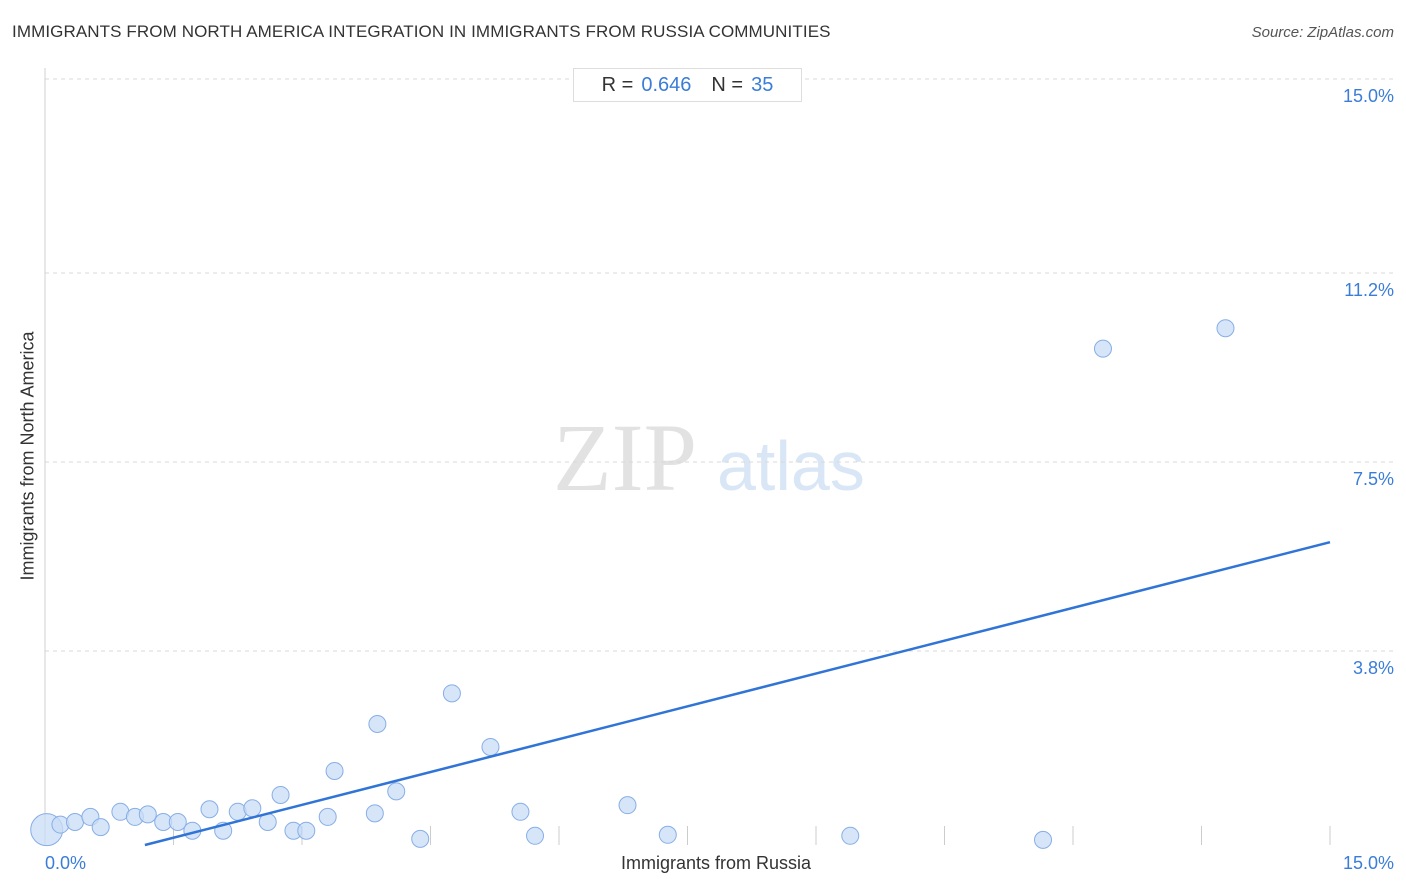  Describe the element at coordinates (1373, 479) in the screenshot. I see `y-tick-label: 7.5%` at that location.